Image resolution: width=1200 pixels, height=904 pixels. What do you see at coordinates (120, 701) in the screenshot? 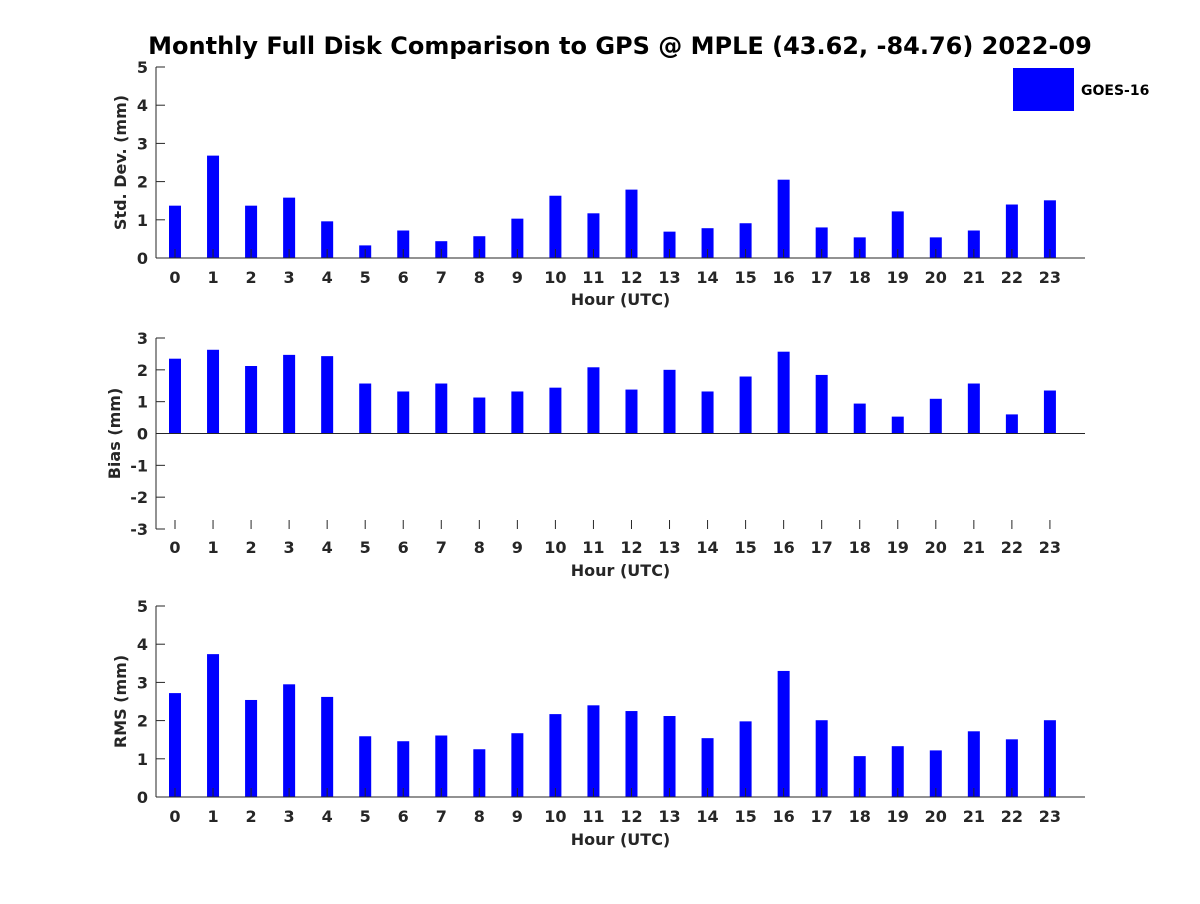
I see `y-axis-title-panel3: RMS (mm)` at bounding box center [120, 701].